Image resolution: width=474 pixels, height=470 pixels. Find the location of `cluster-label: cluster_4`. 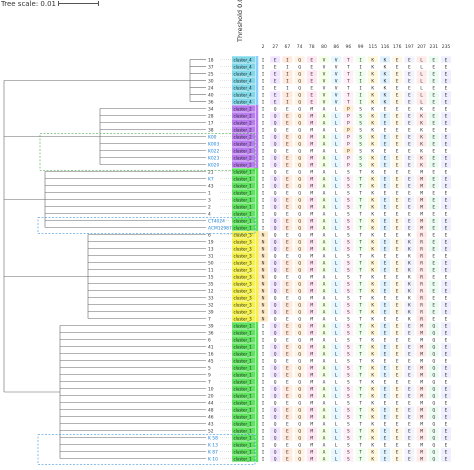

cluster-label: cluster_4 is located at coordinates (243, 66).